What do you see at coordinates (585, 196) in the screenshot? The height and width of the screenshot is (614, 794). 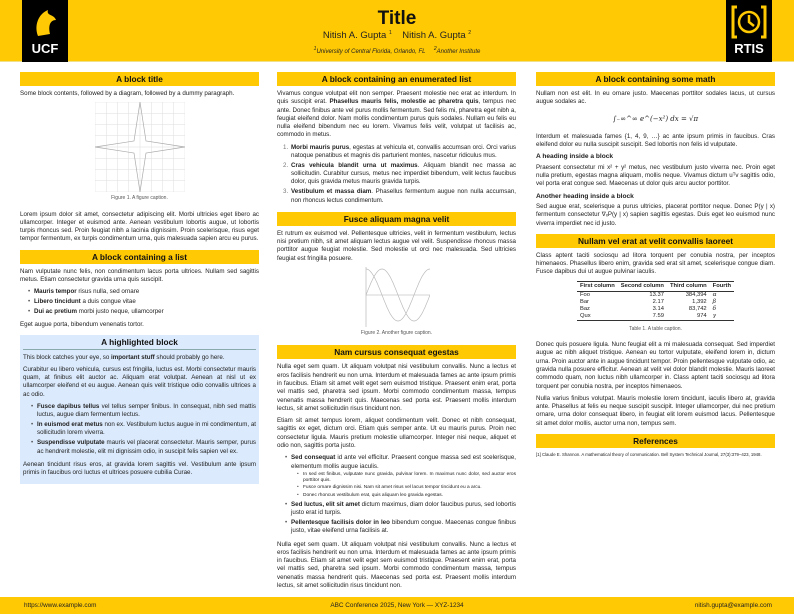 I see `subheading: Another heading inside a block` at bounding box center [585, 196].